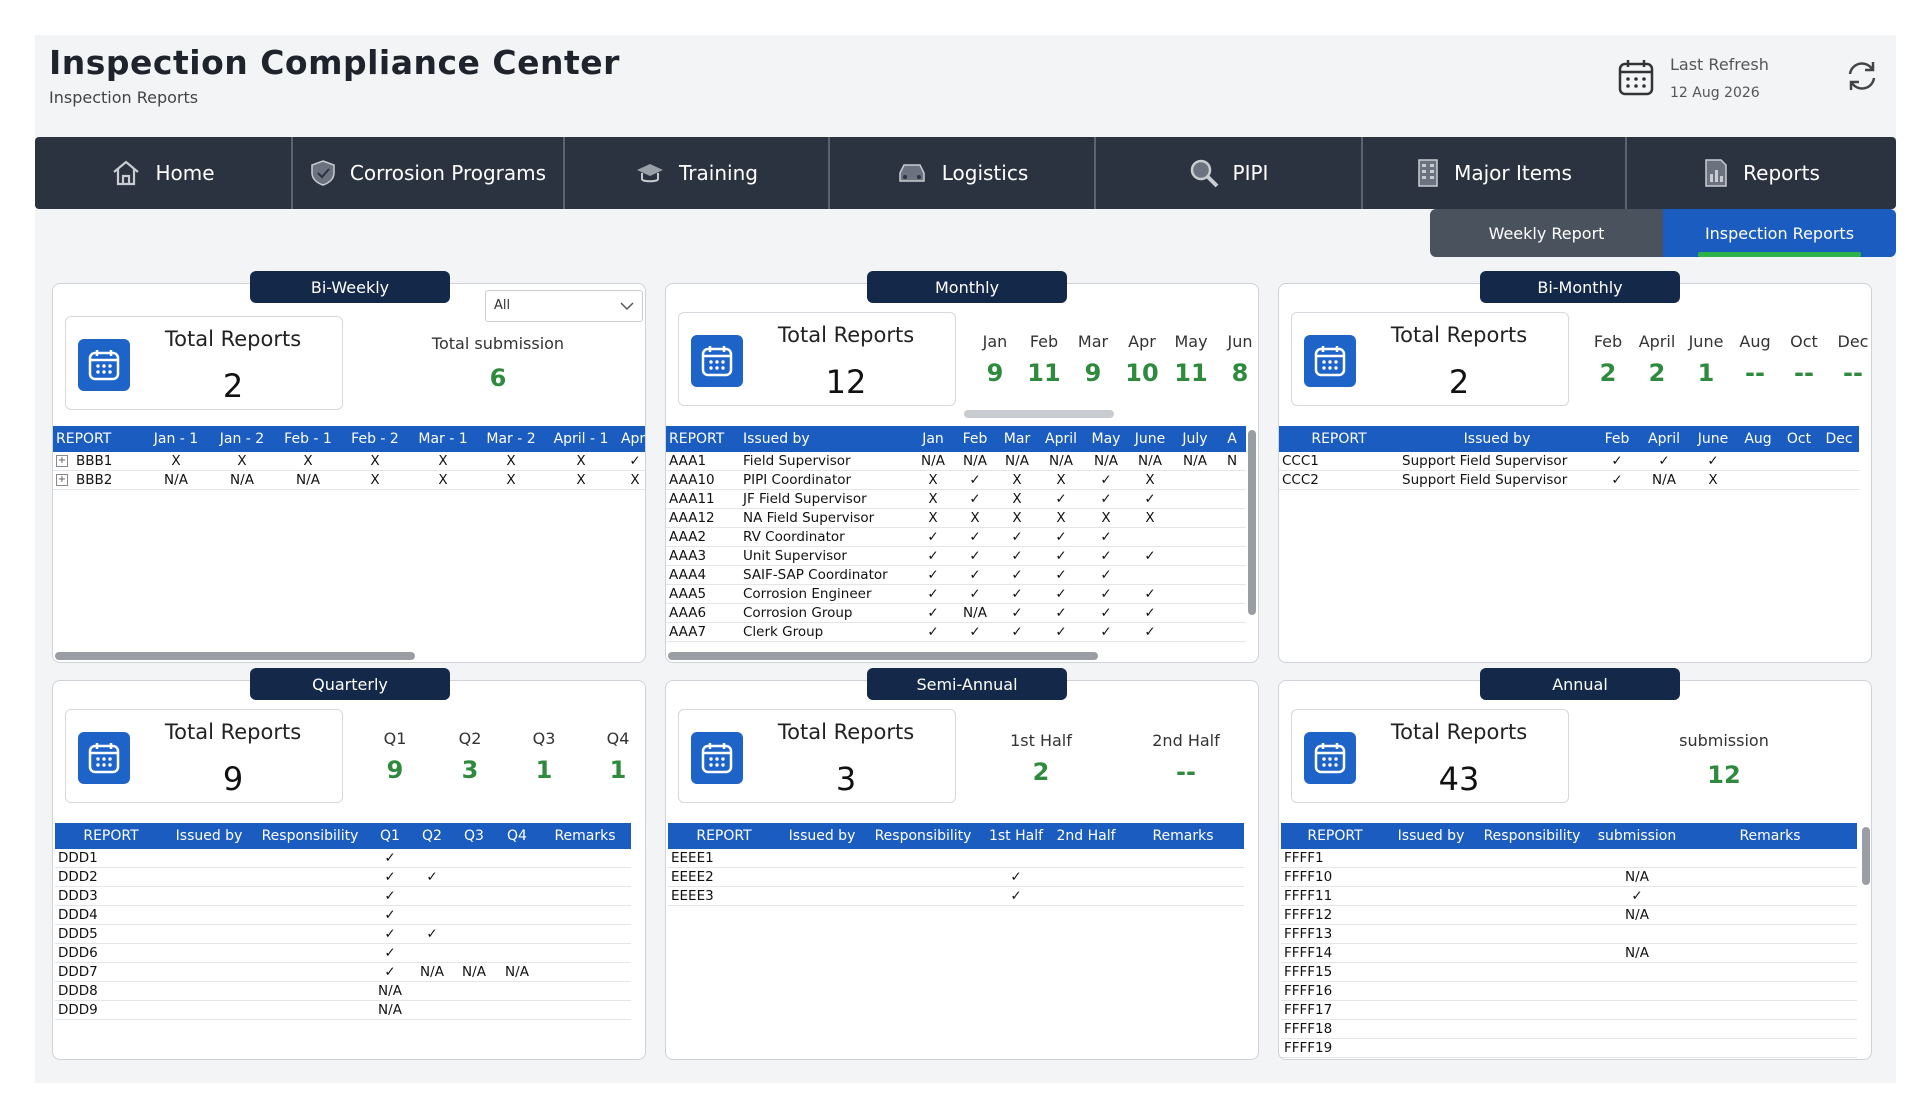 This screenshot has height=1110, width=1920. I want to click on nav-corrosion-programs: Corrosion Programs, so click(429, 173).